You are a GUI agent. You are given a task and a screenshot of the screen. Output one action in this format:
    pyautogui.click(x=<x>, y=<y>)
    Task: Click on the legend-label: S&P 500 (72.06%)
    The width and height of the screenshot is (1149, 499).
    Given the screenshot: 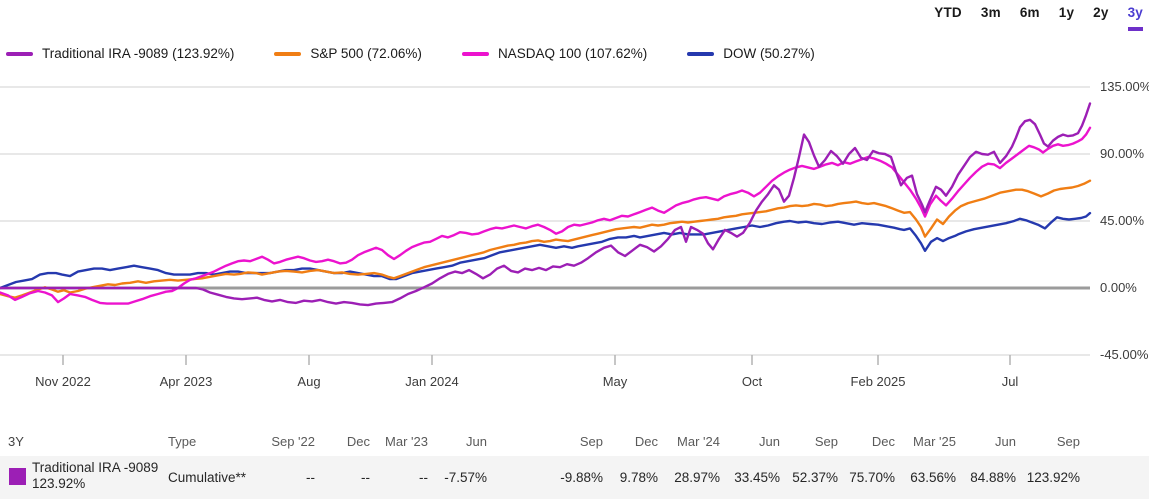 What is the action you would take?
    pyautogui.click(x=366, y=53)
    